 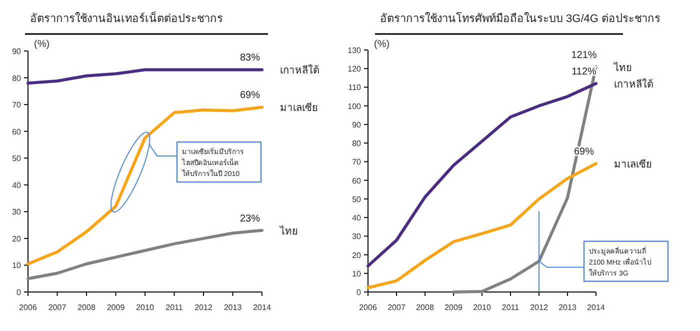 I want to click on chart-title: อัตราการใช้งานโทรศัพท์มือถือในระบบ 3G/4G ต่อประชากร, so click(x=520, y=18).